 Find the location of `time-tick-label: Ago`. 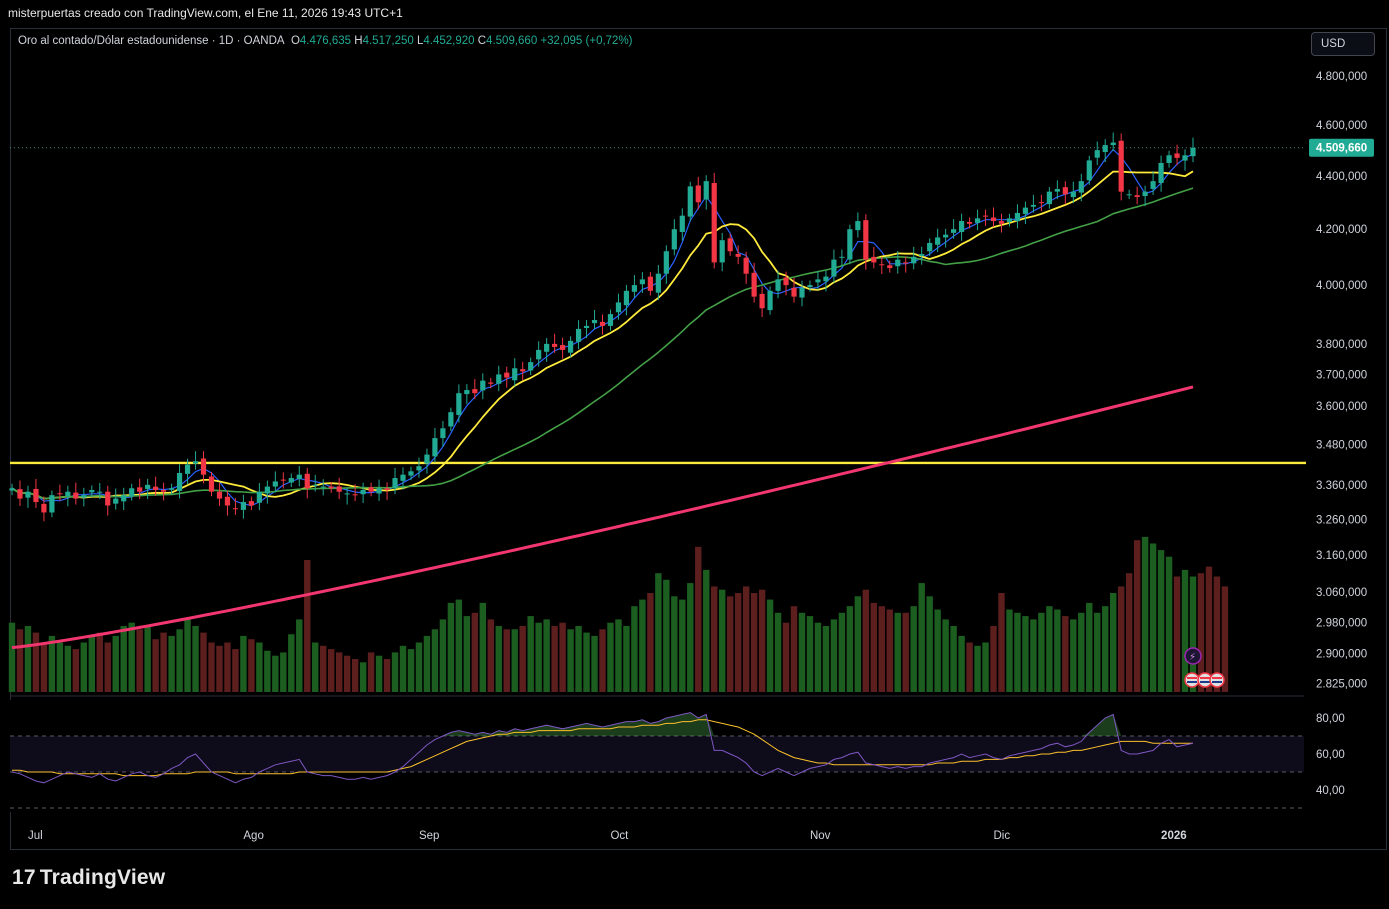

time-tick-label: Ago is located at coordinates (253, 836).